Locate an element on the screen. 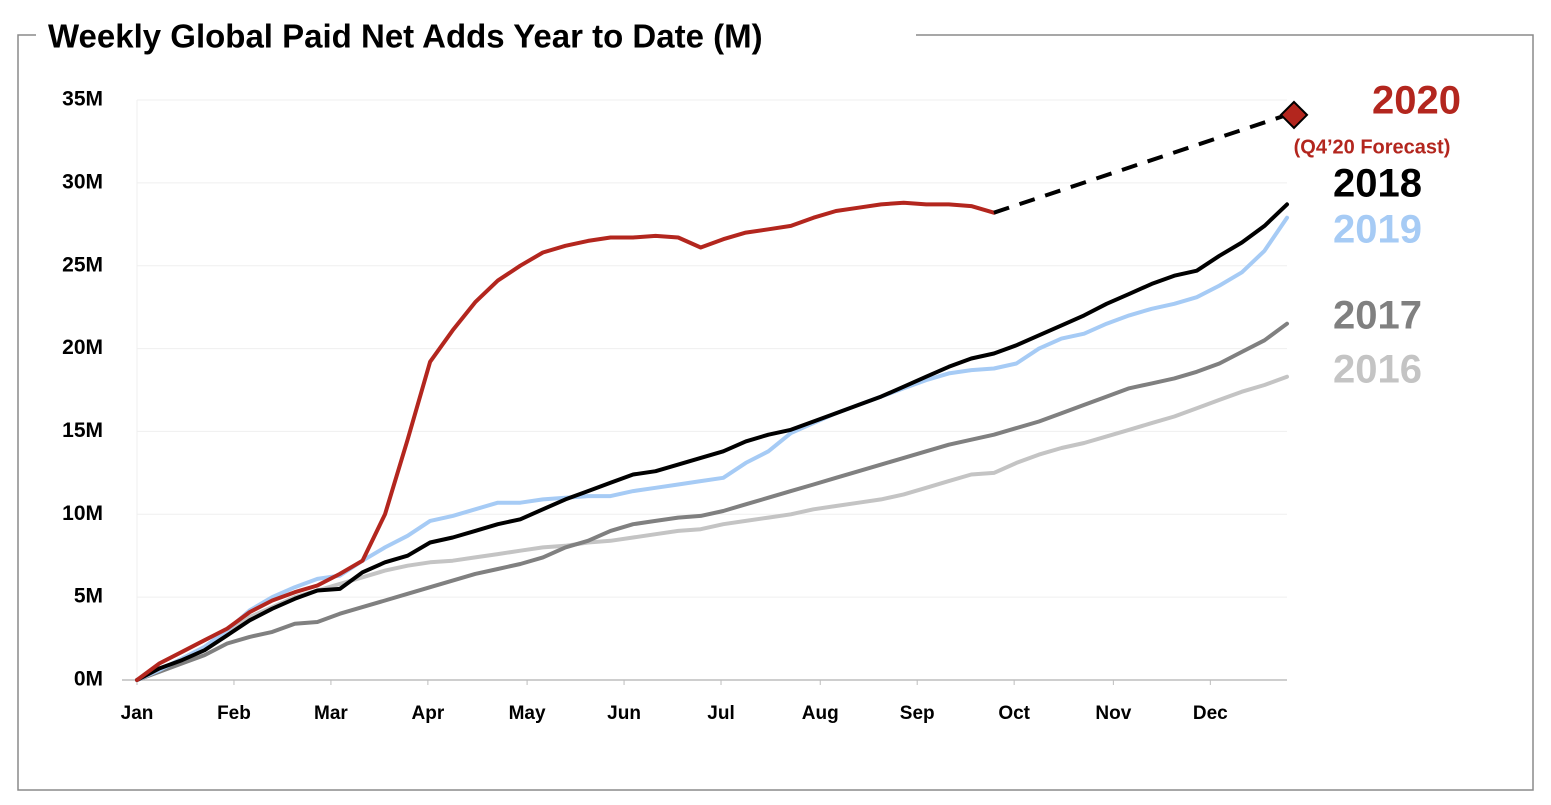 Image resolution: width=1551 pixels, height=805 pixels. y-tick-label: 30M is located at coordinates (82, 181).